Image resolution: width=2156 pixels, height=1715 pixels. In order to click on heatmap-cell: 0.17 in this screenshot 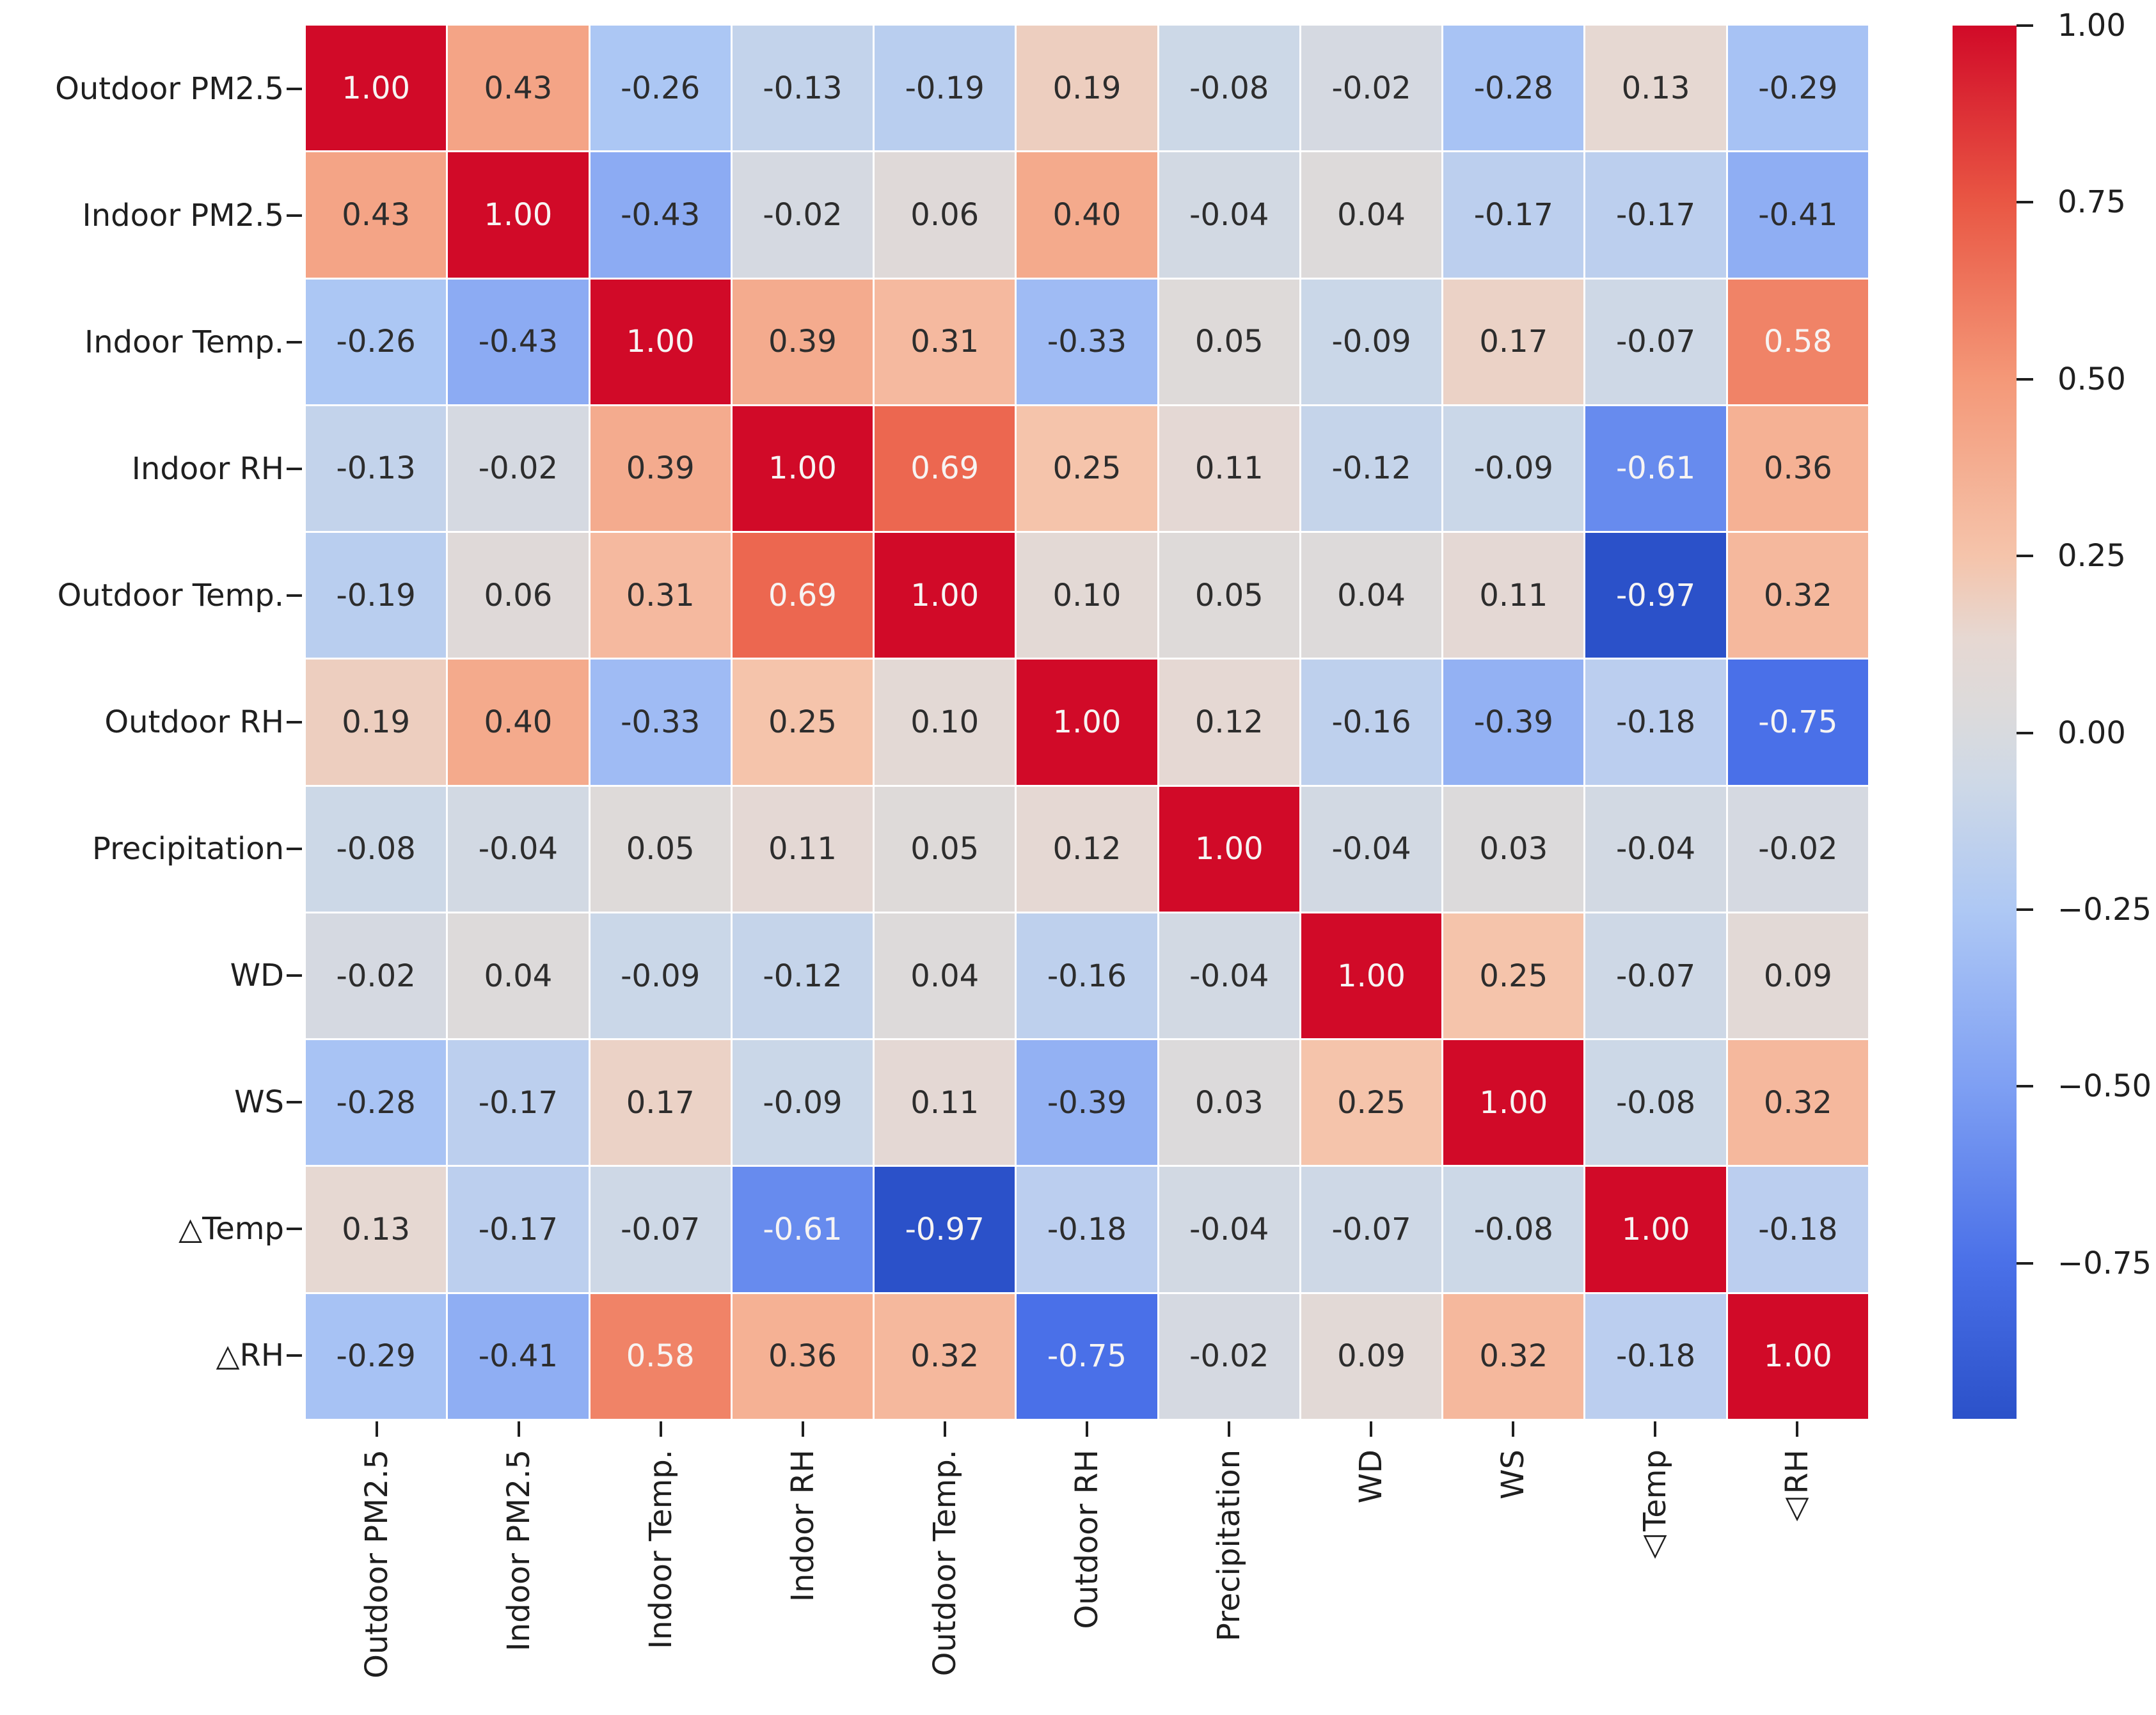, I will do `click(1513, 342)`.